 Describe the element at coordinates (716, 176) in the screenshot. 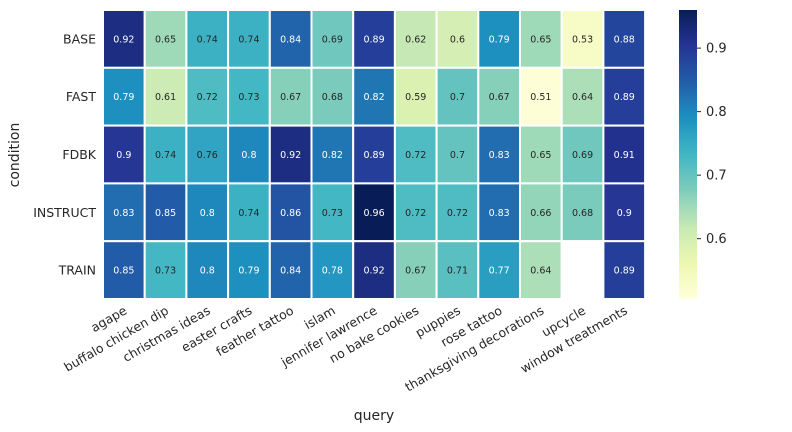

I see `colorbar-tick-label: 0.7` at that location.